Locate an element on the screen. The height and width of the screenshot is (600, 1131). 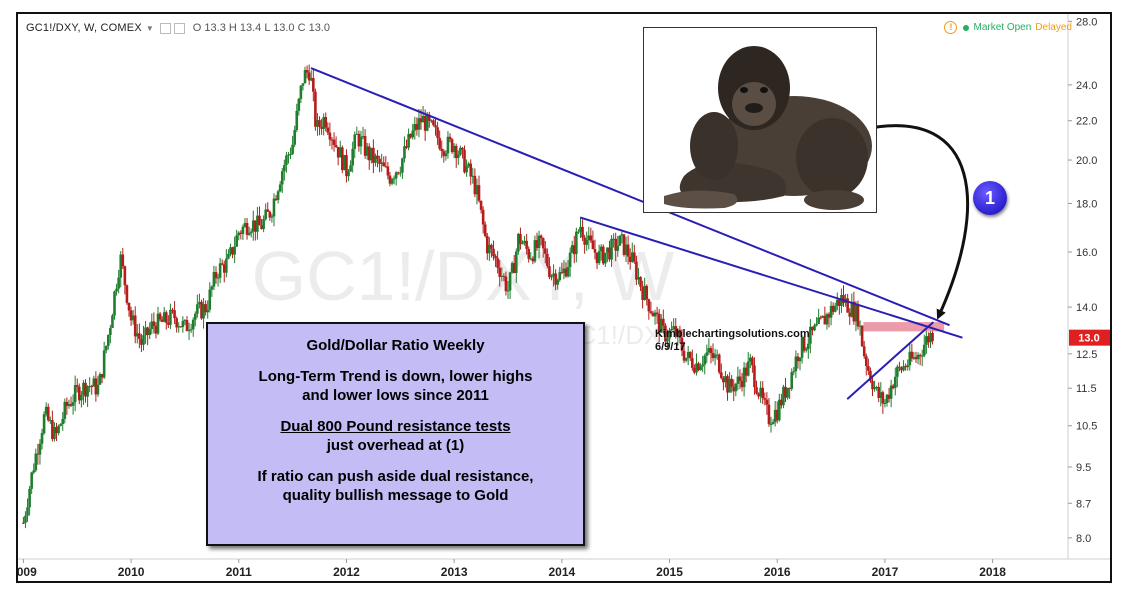
x-tick-label: 2011 is located at coordinates (239, 572).